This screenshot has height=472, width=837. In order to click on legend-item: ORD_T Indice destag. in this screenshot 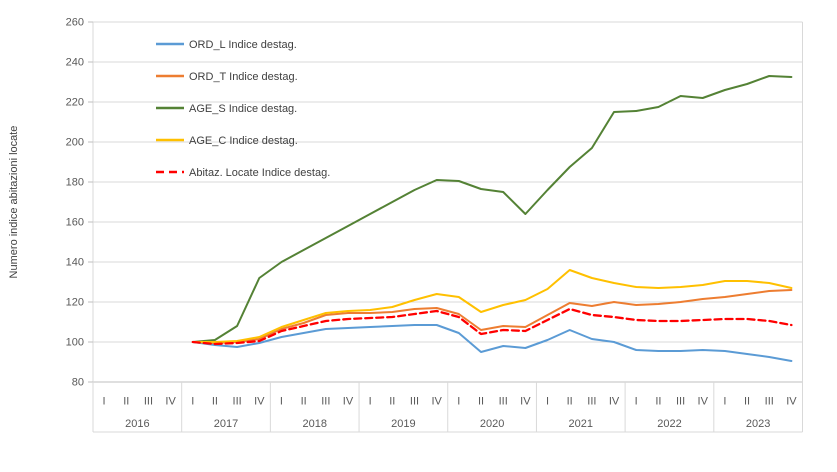, I will do `click(227, 77)`.